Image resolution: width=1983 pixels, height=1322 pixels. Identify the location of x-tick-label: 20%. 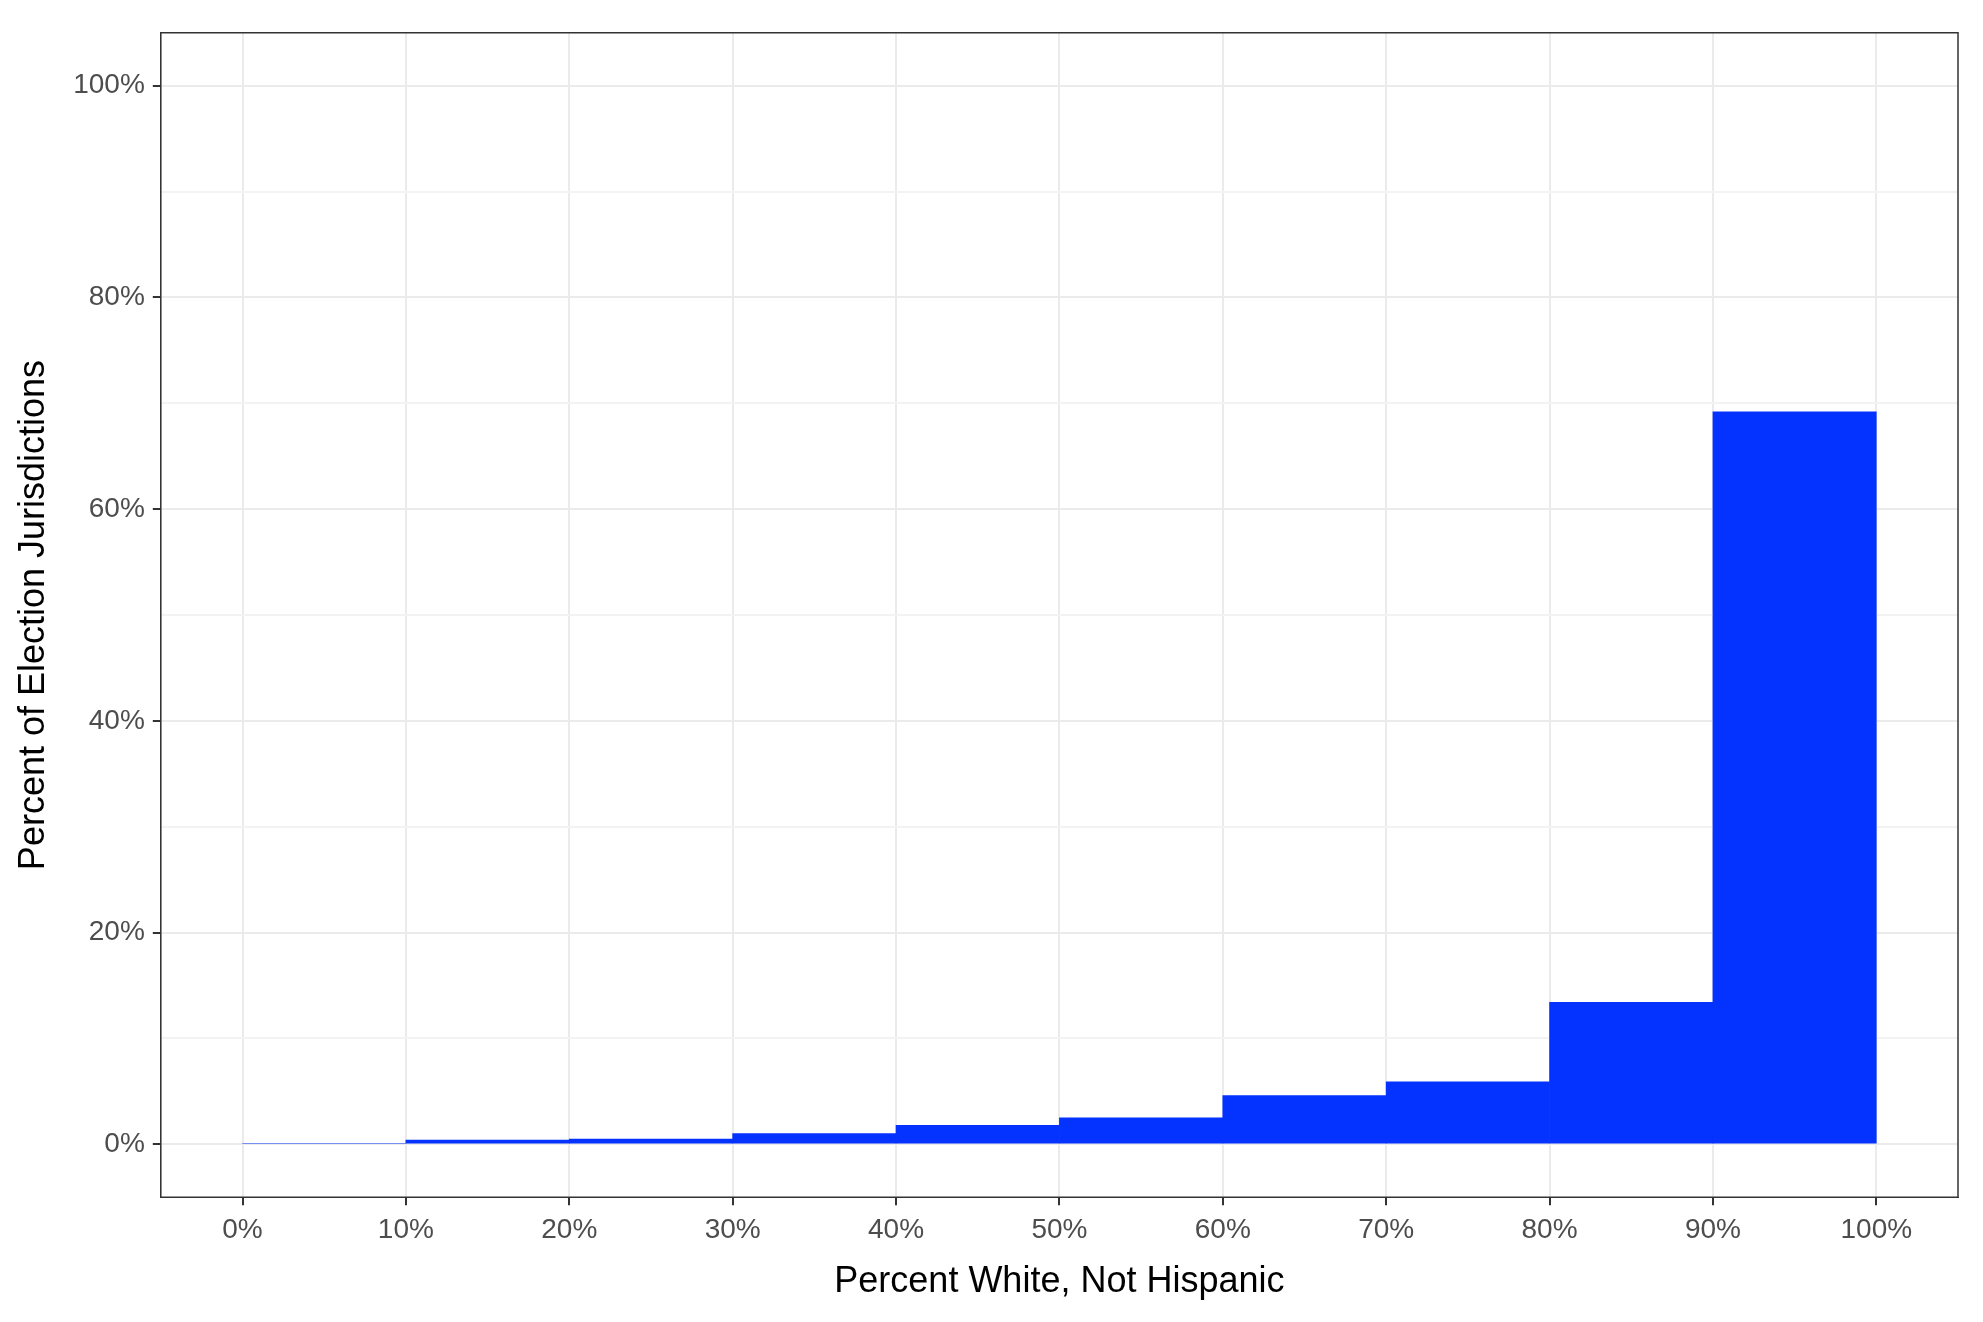
(569, 1228).